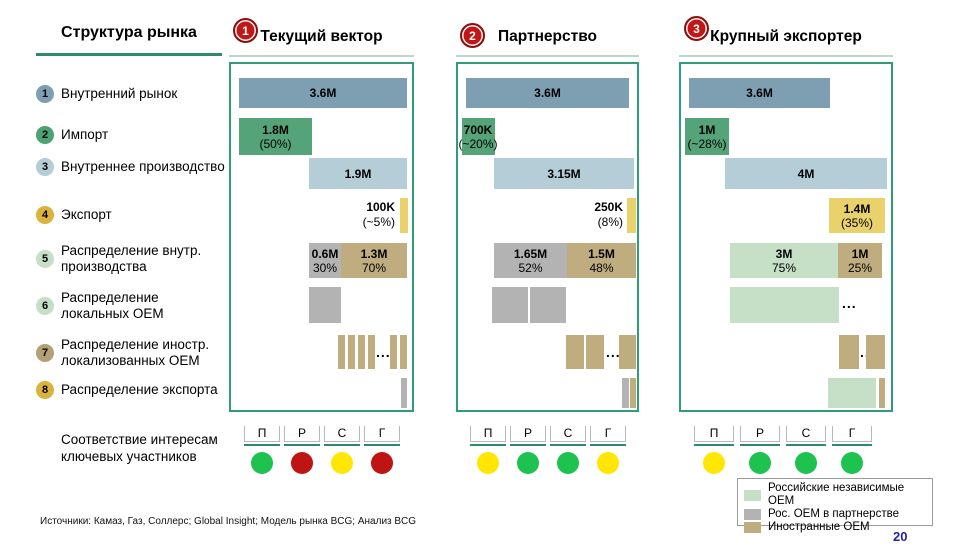 This screenshot has width=954, height=551. Describe the element at coordinates (129, 32) in the screenshot. I see `page-title: Структура рынка` at that location.